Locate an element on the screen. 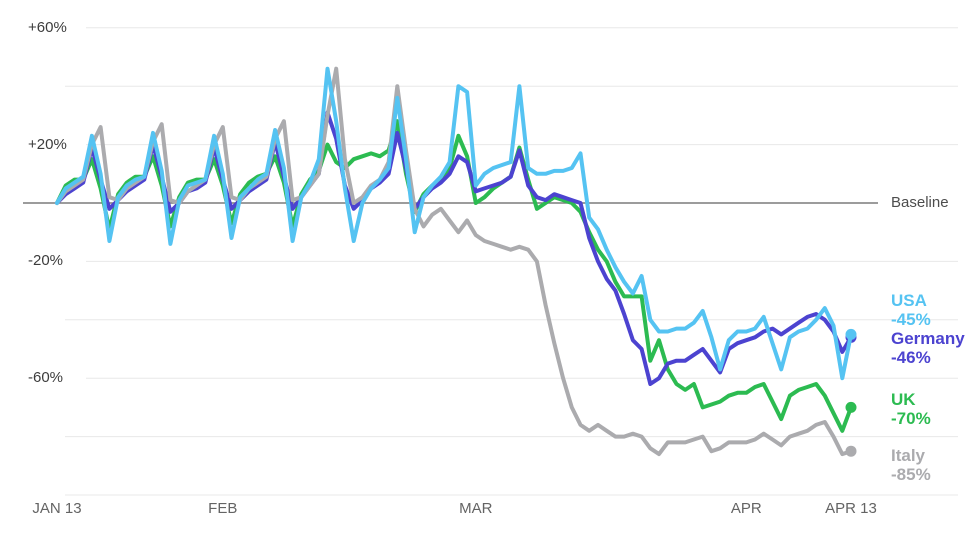 This screenshot has height=538, width=980. endpoint-dot-usa is located at coordinates (851, 334).